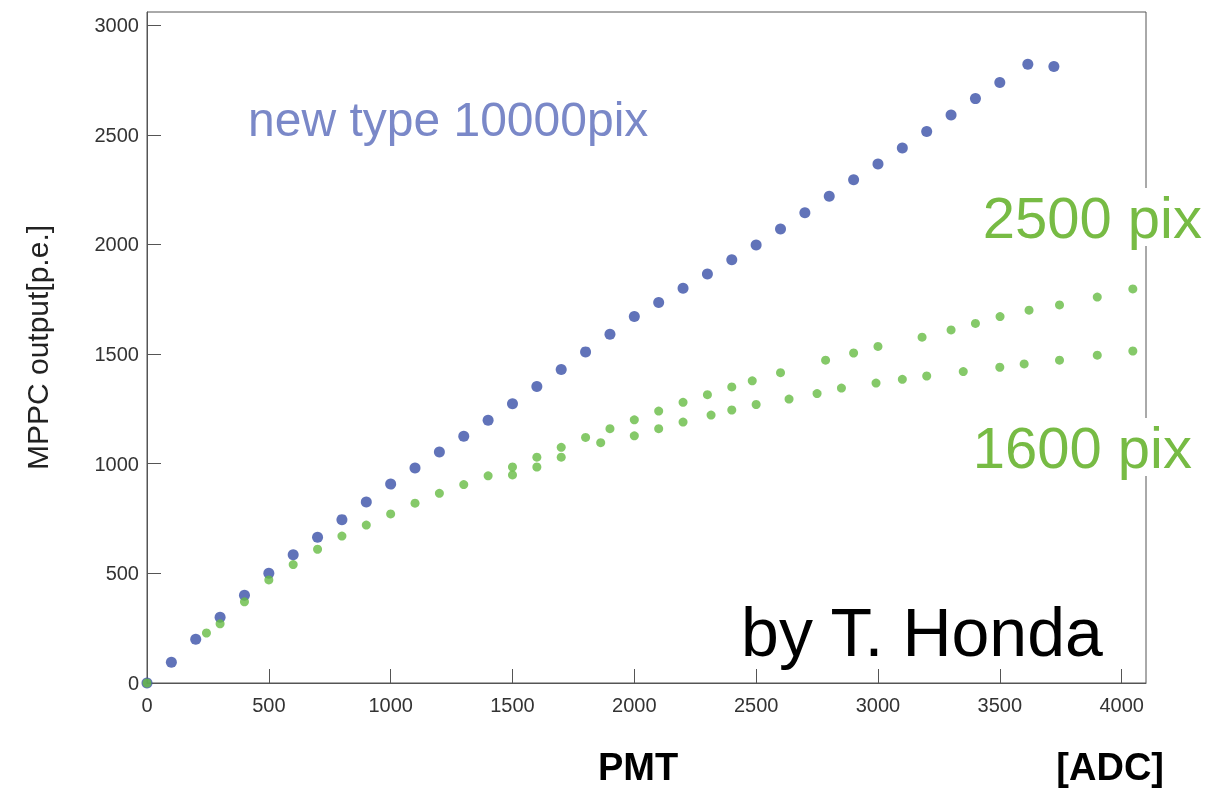 This screenshot has width=1214, height=791. What do you see at coordinates (122, 573) in the screenshot?
I see `y-tick-label: 500` at bounding box center [122, 573].